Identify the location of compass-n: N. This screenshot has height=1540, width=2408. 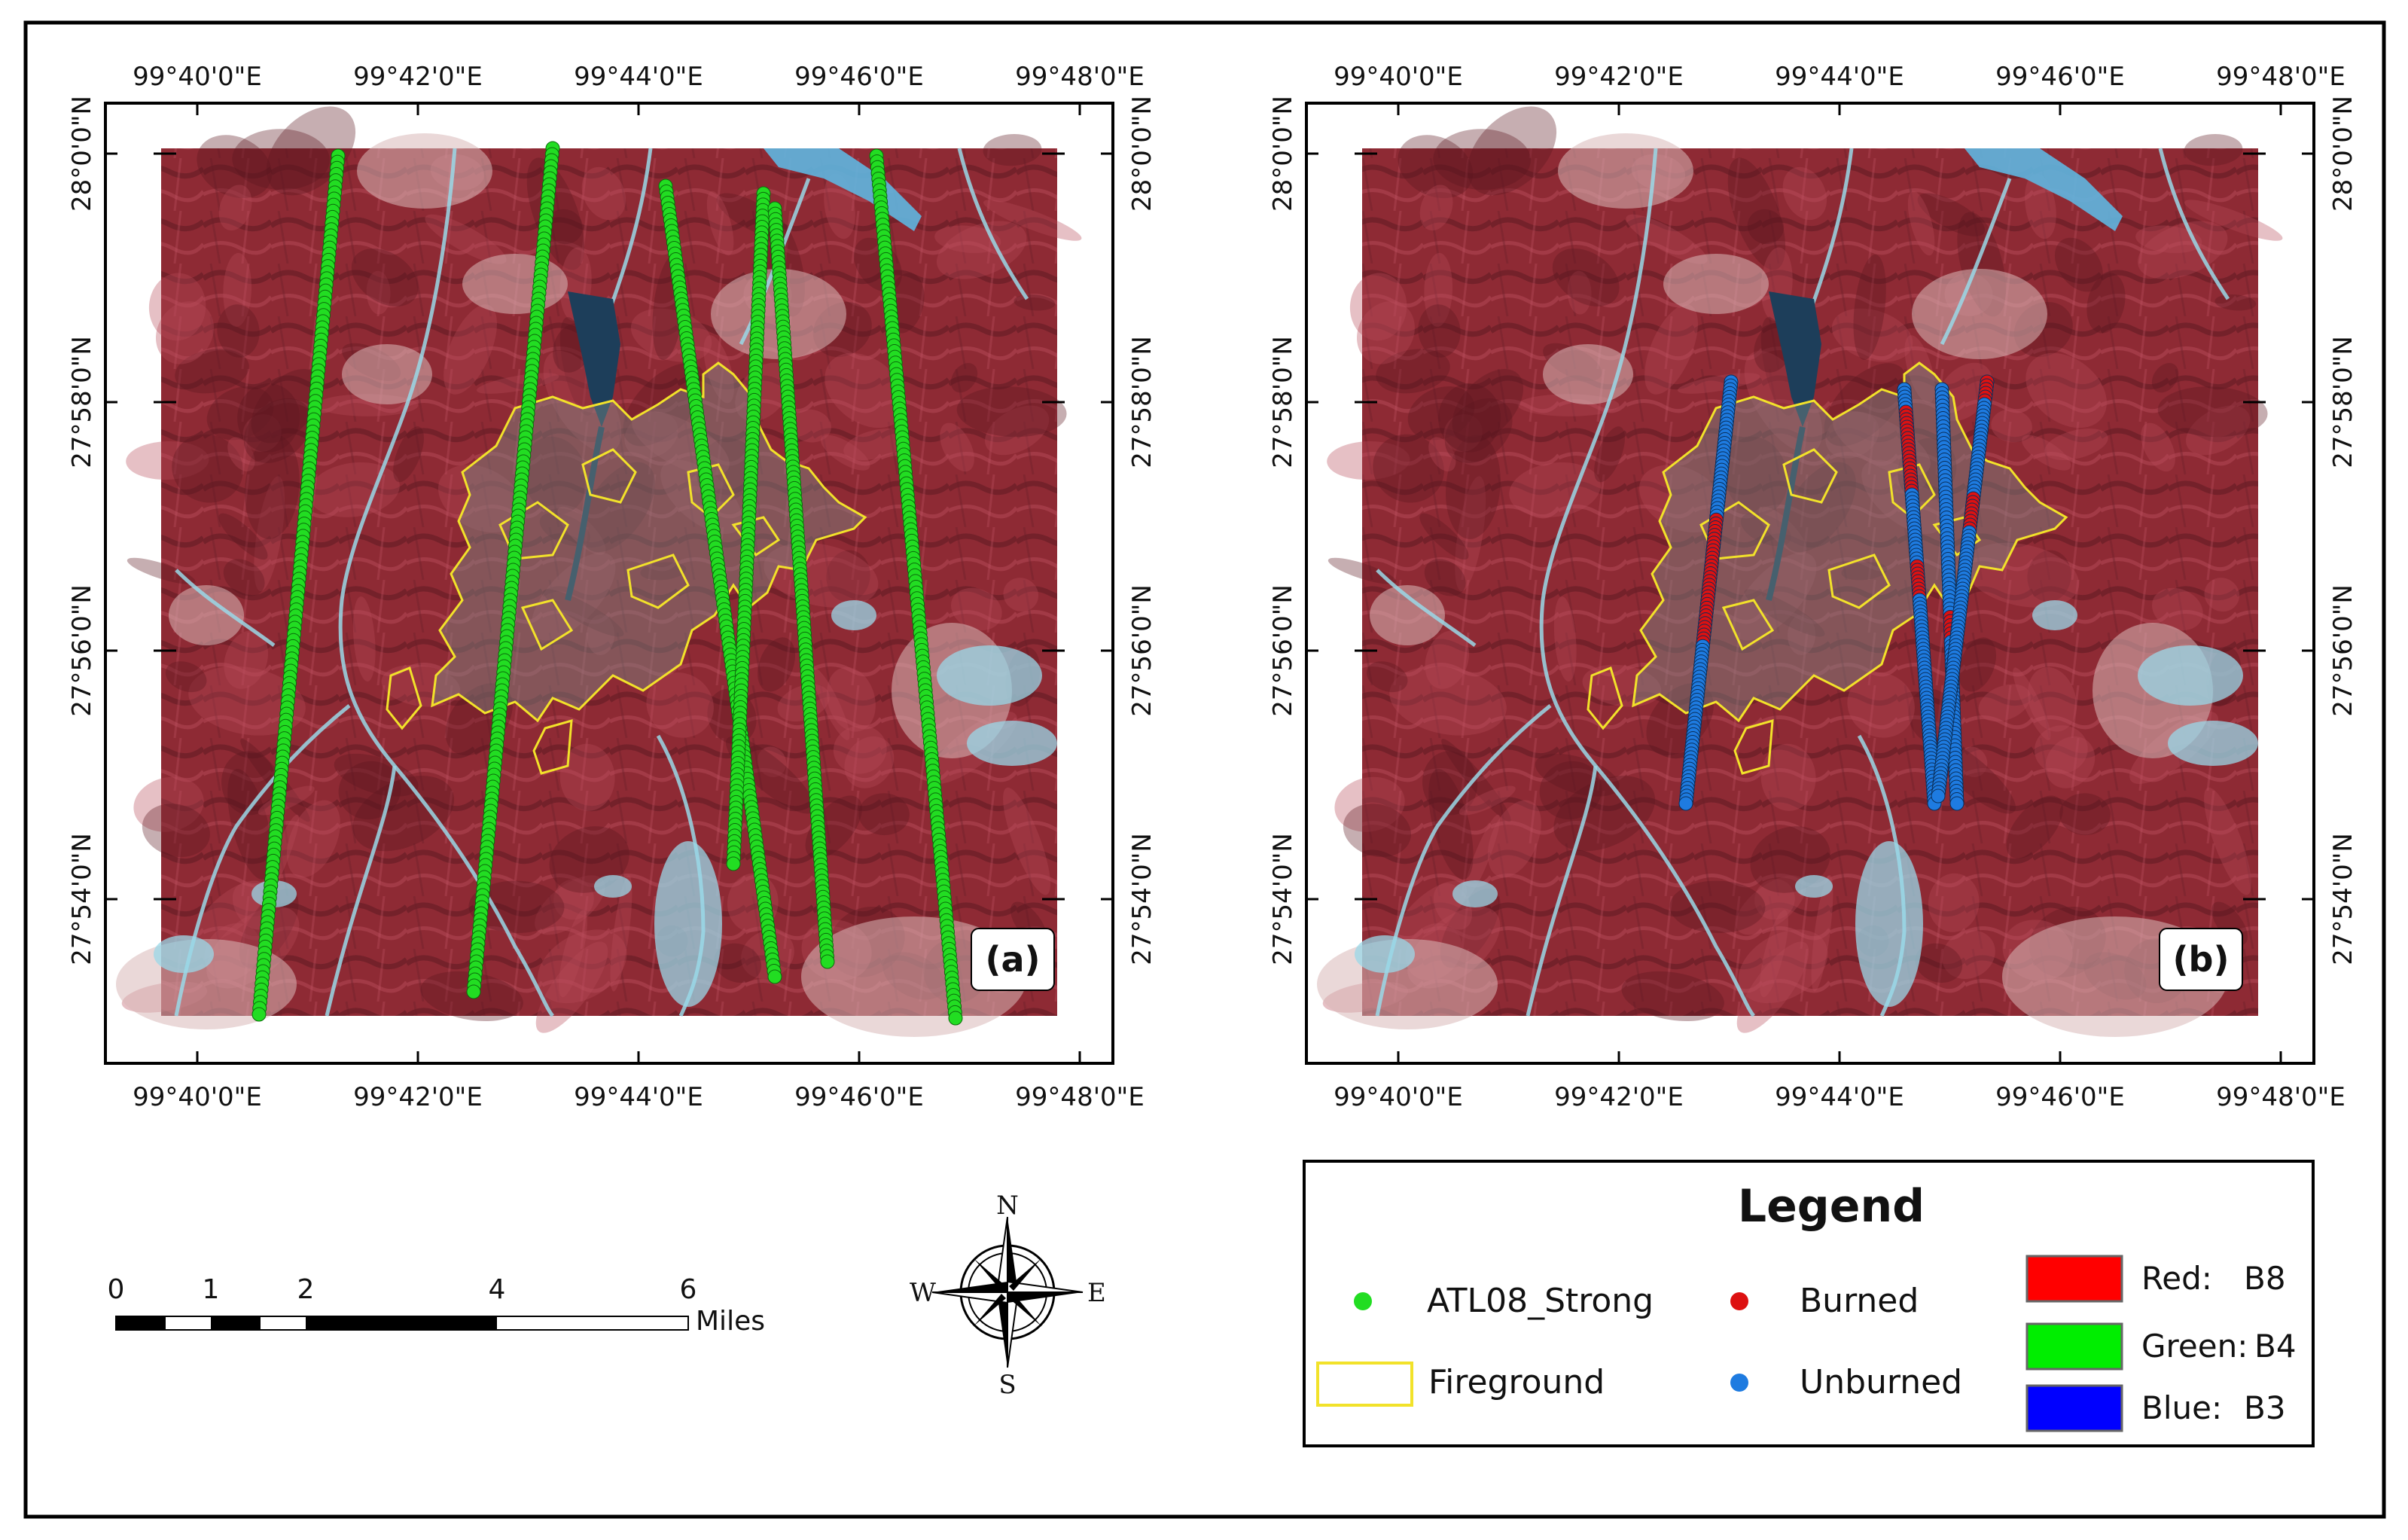
(1007, 1206).